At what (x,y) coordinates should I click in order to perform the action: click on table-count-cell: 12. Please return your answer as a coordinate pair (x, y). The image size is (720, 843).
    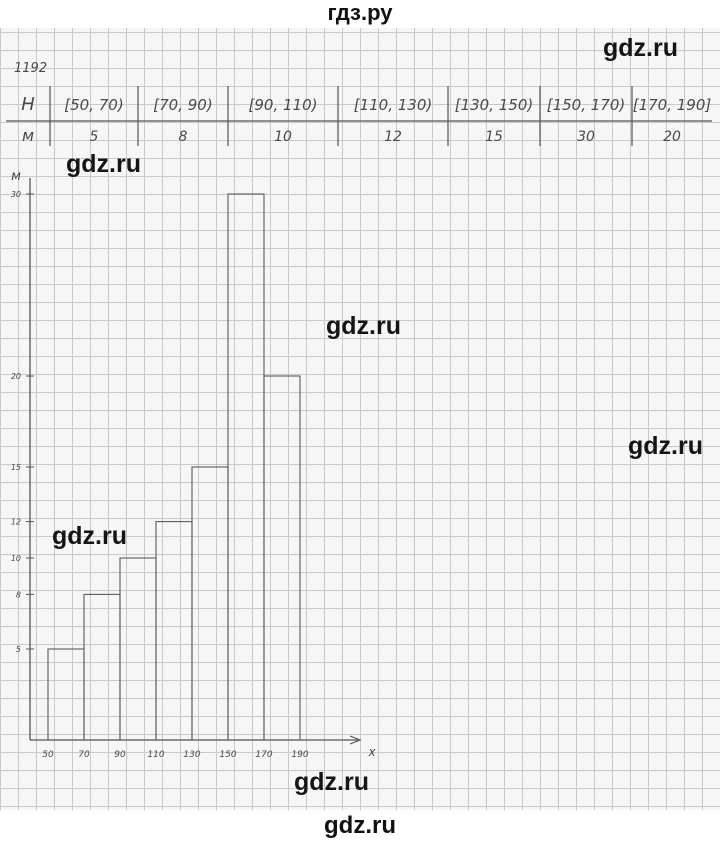
    Looking at the image, I should click on (393, 137).